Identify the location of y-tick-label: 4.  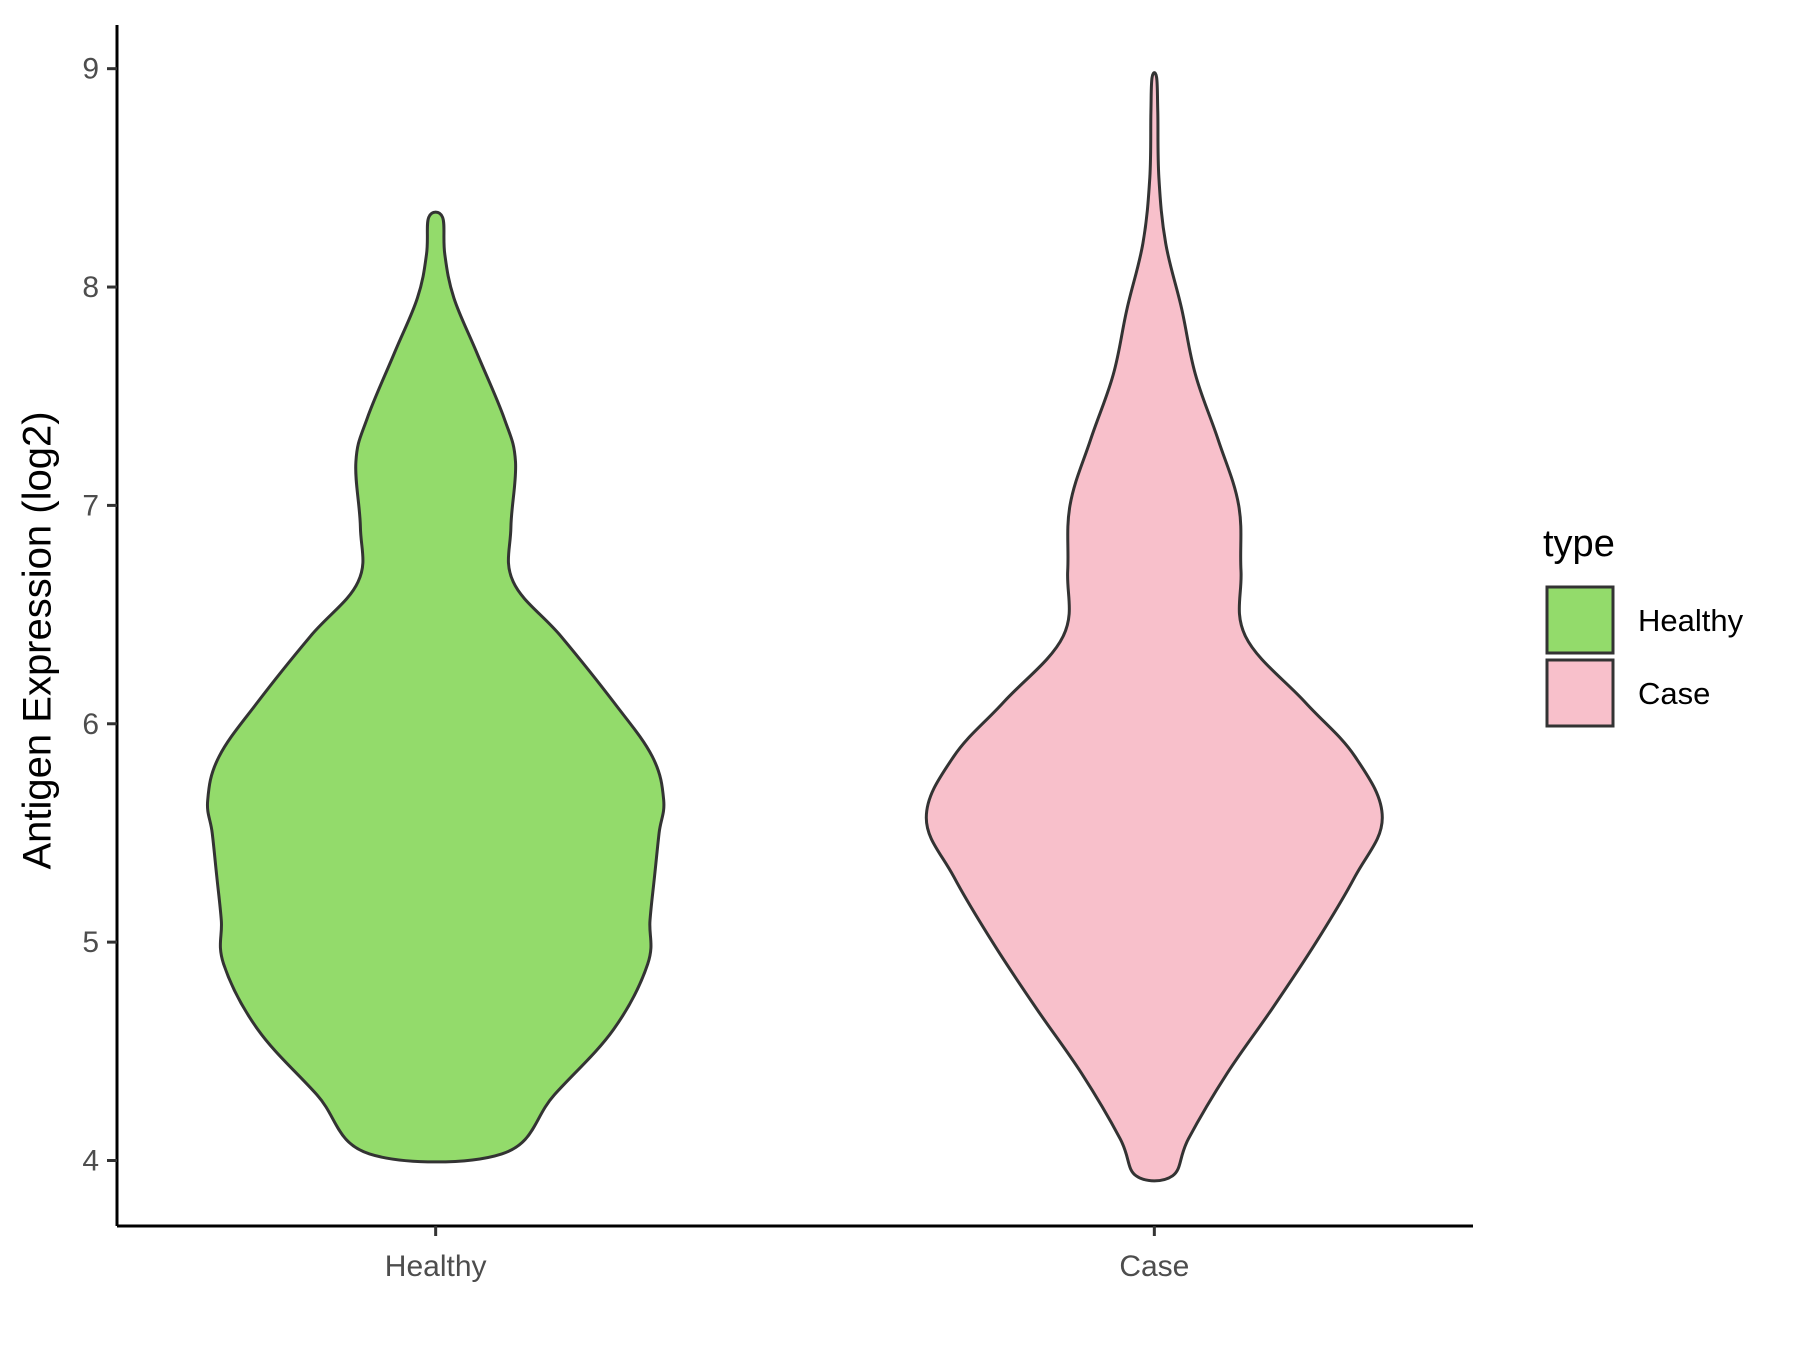
(90, 1160).